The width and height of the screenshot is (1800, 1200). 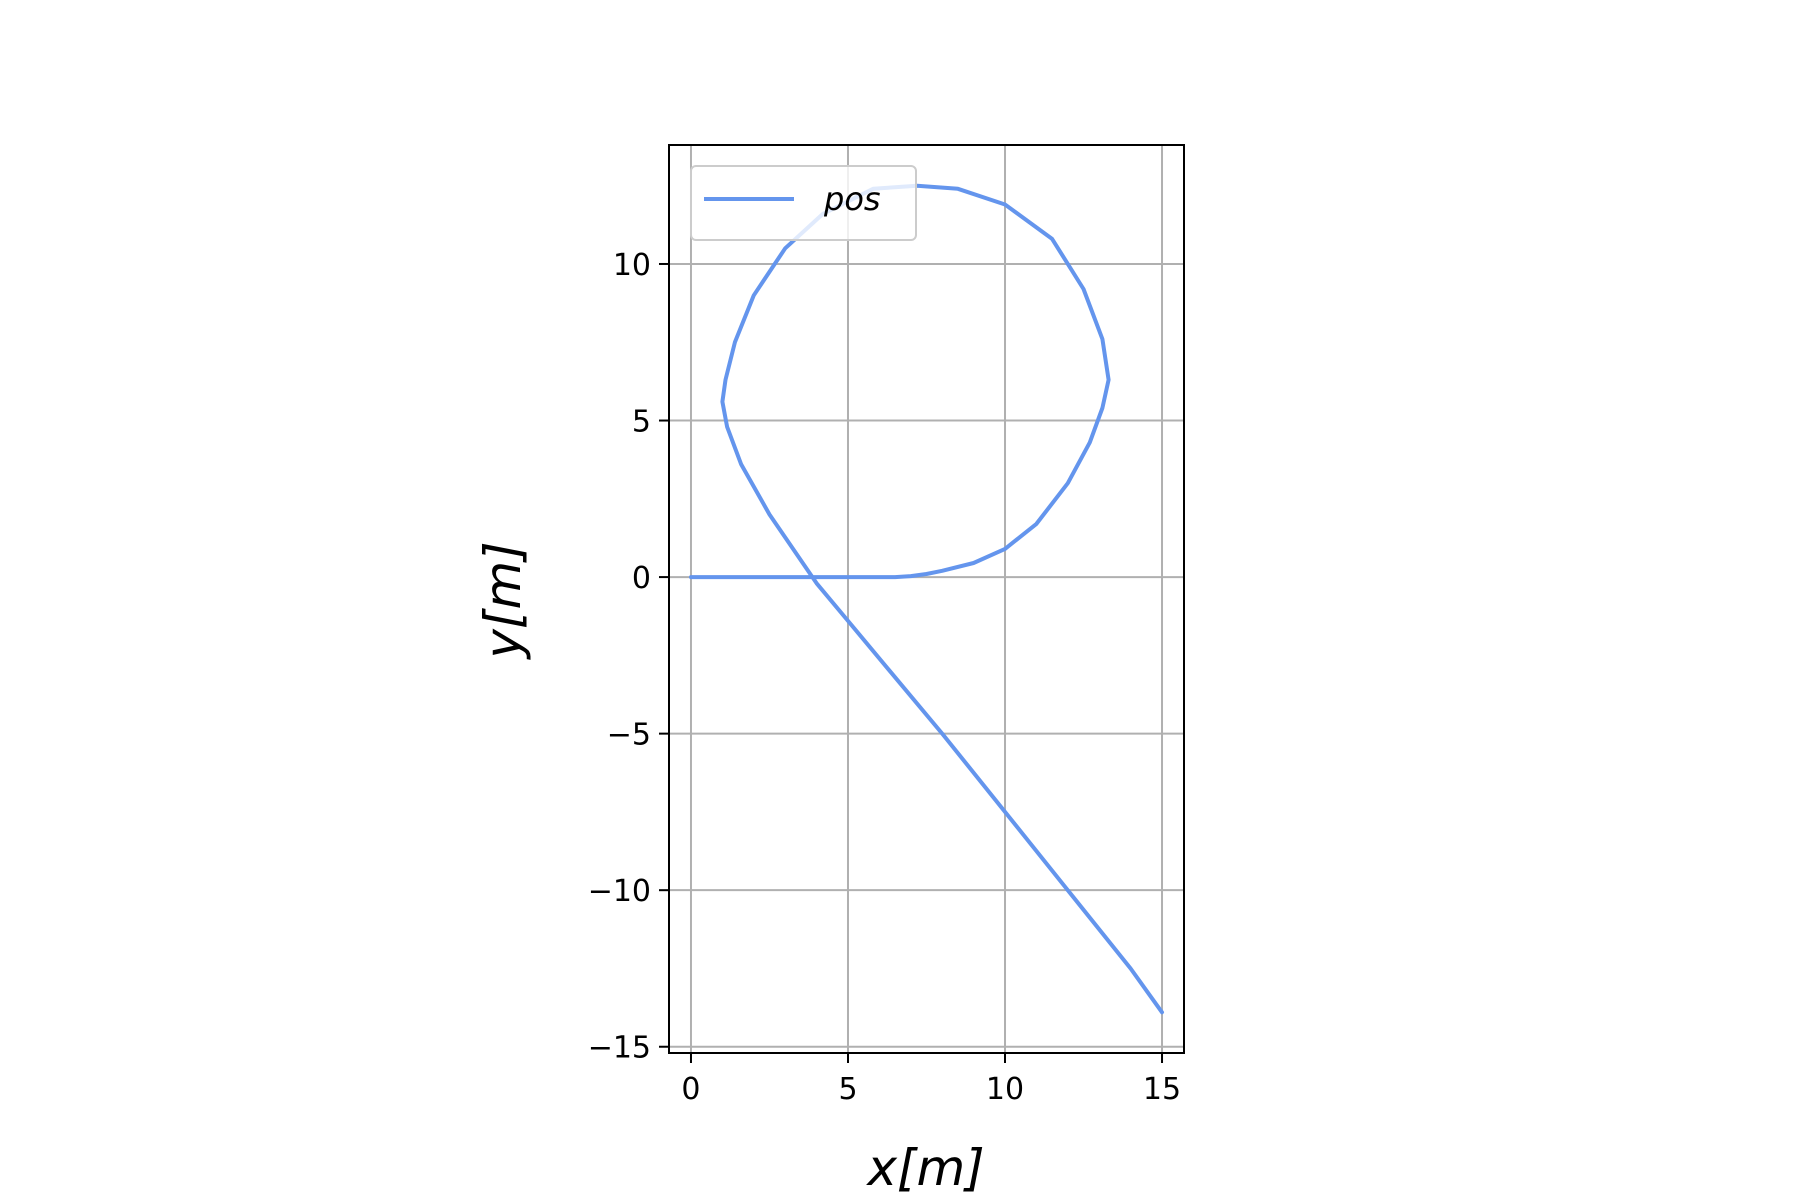 I want to click on legend-label-pos: pos, so click(x=852, y=199).